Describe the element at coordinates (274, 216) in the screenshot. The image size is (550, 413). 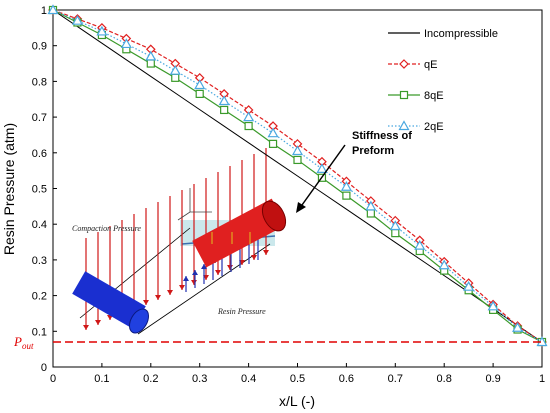
I see `outlet-roller-end` at that location.